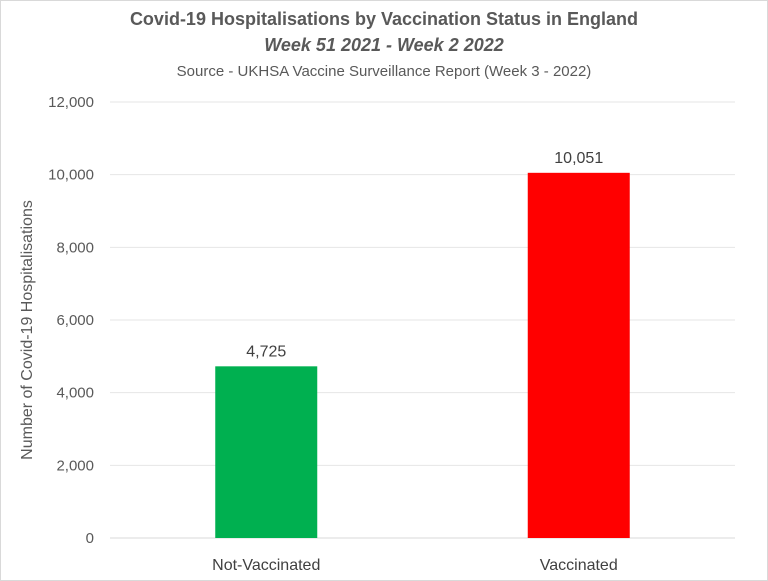 Image resolution: width=768 pixels, height=581 pixels. What do you see at coordinates (266, 452) in the screenshot?
I see `bar-not-vaccinated` at bounding box center [266, 452].